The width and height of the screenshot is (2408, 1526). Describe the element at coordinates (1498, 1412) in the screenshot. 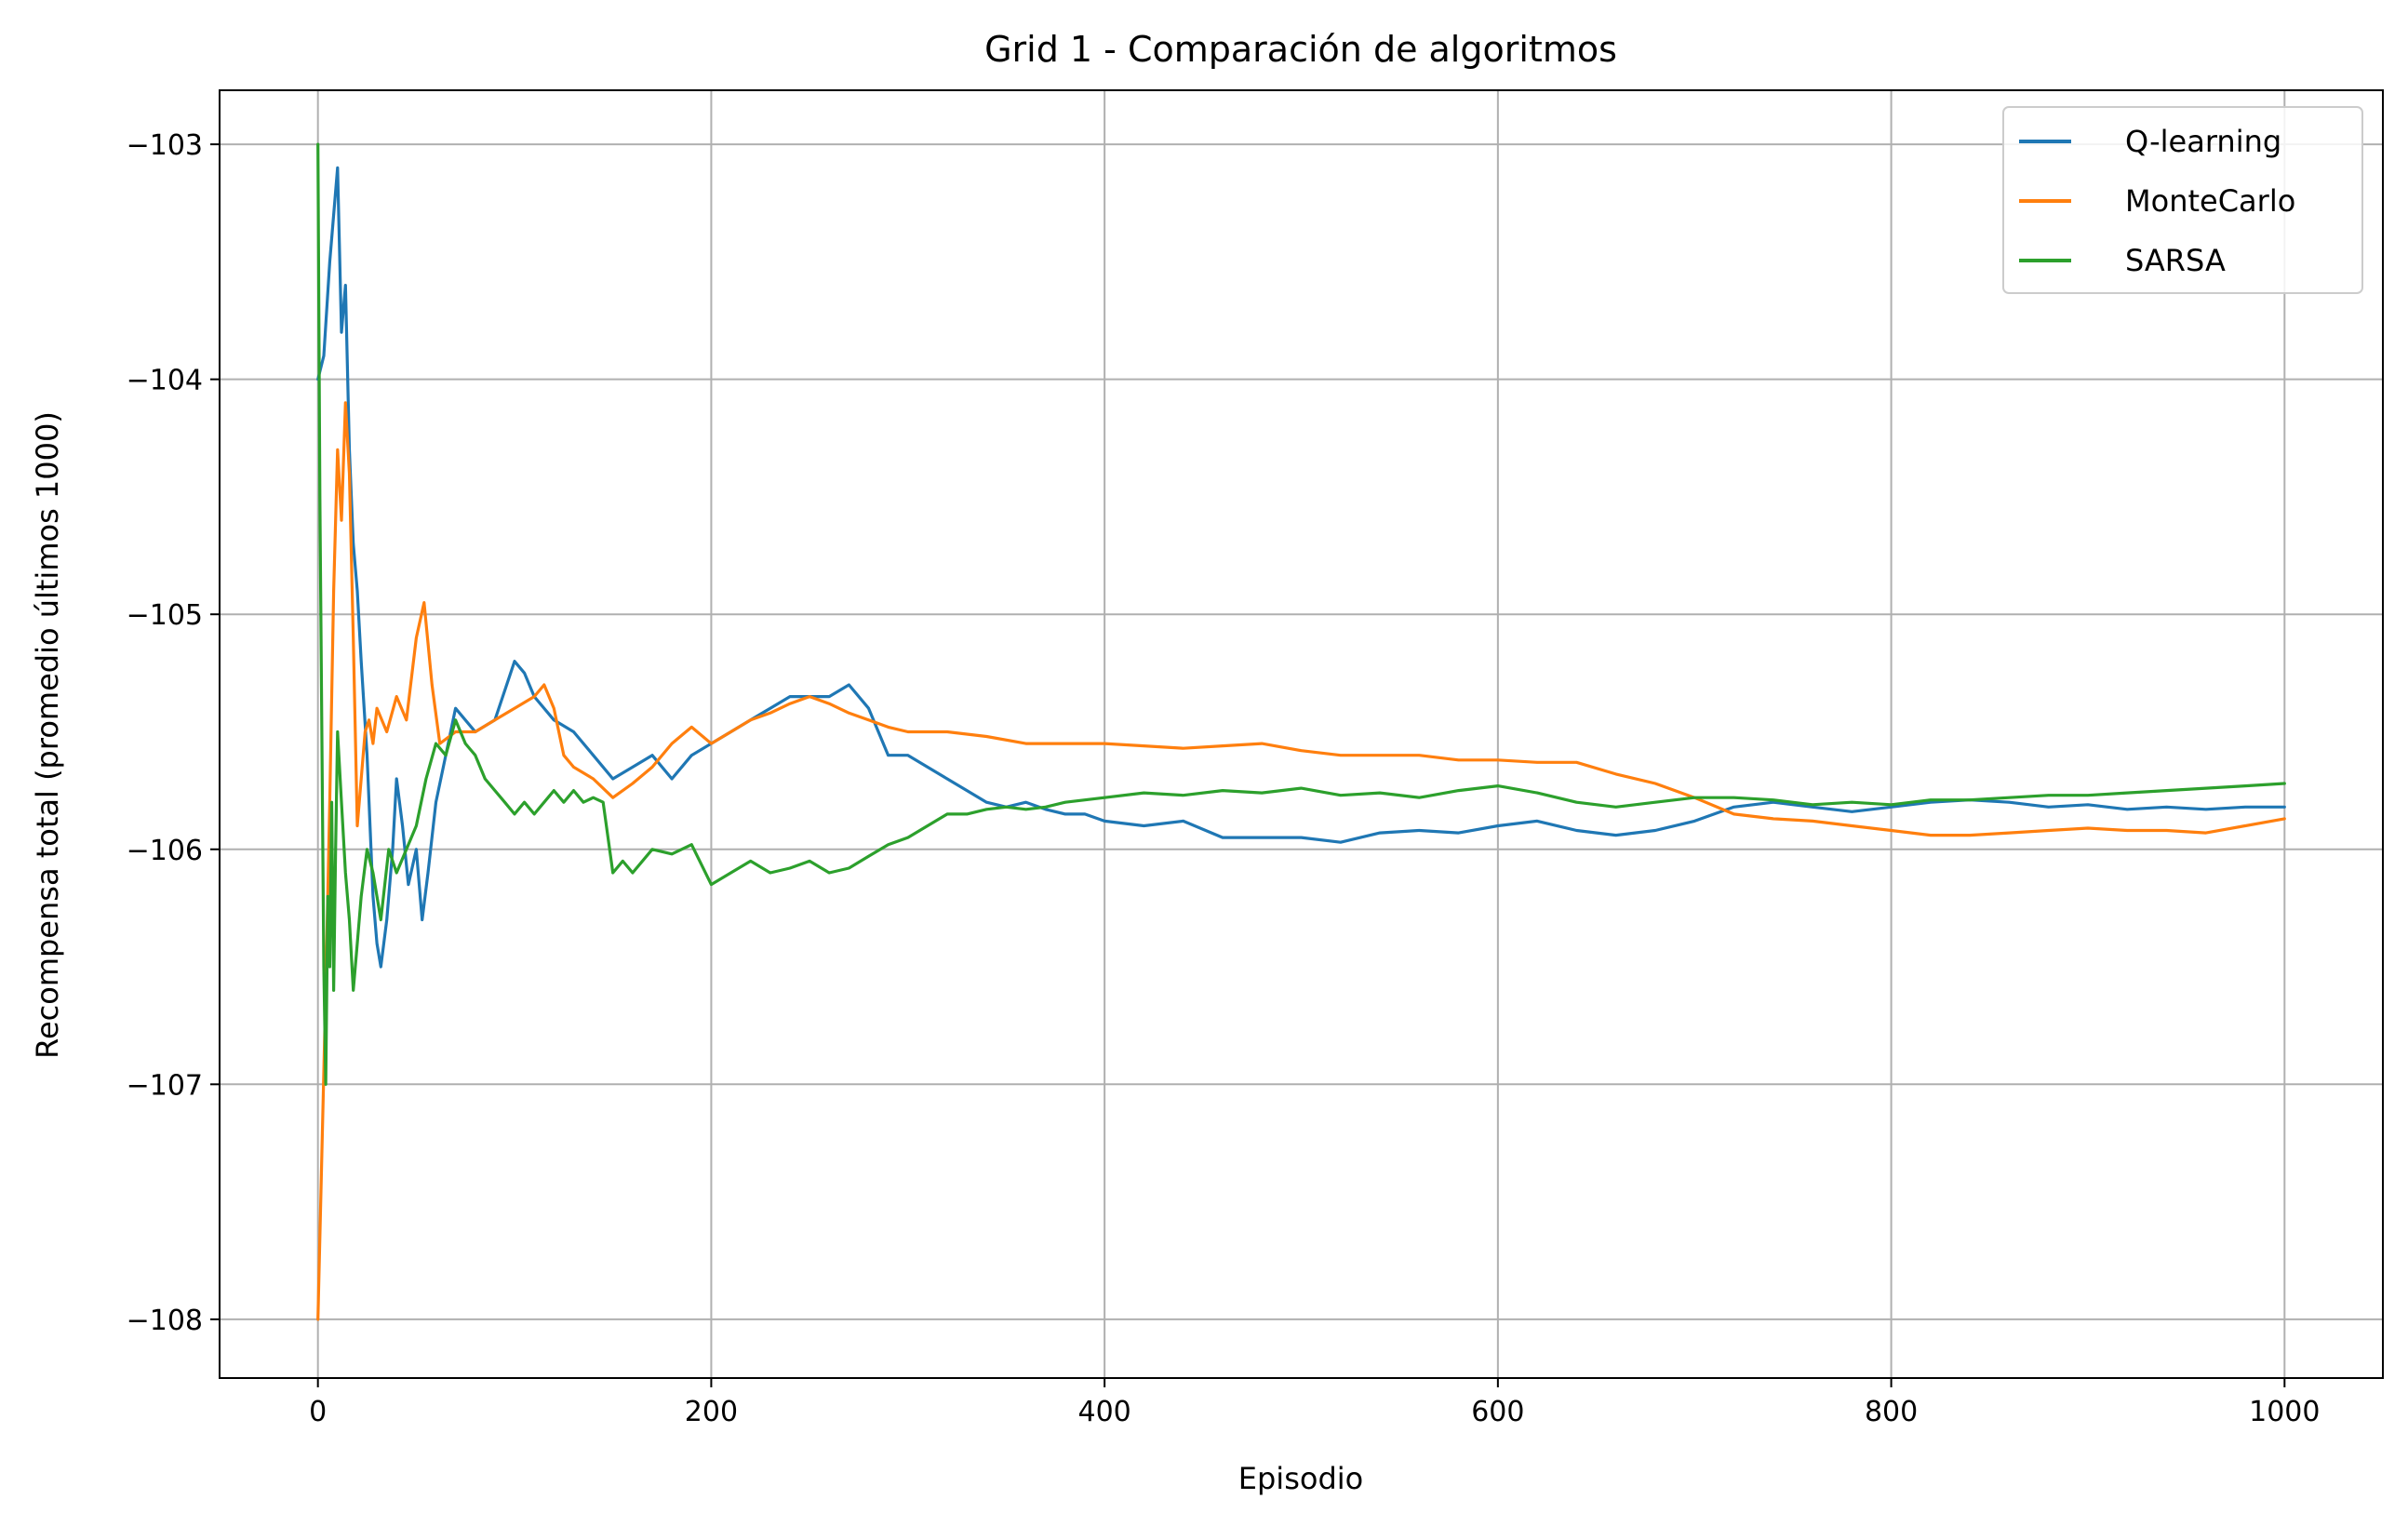

I see `x-tick-label: 600` at that location.